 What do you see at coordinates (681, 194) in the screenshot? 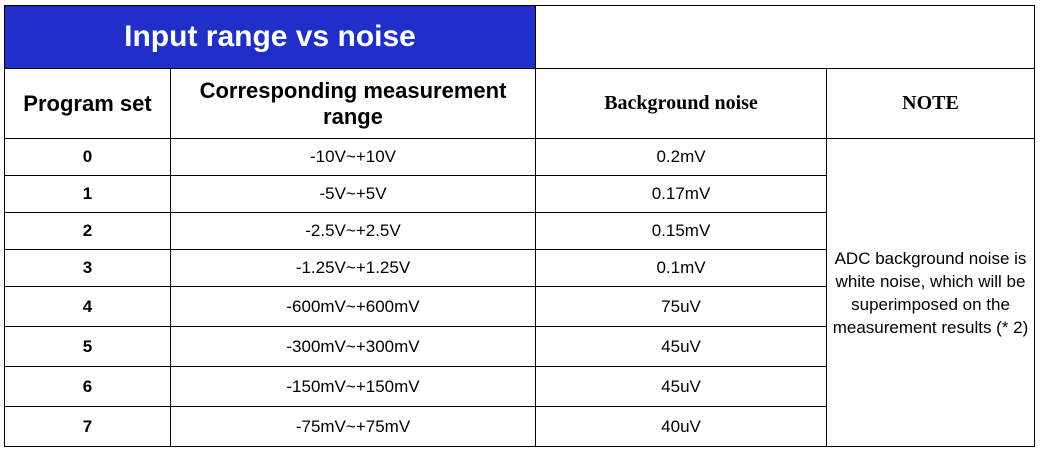
I see `noise-cell: 0.17mV` at bounding box center [681, 194].